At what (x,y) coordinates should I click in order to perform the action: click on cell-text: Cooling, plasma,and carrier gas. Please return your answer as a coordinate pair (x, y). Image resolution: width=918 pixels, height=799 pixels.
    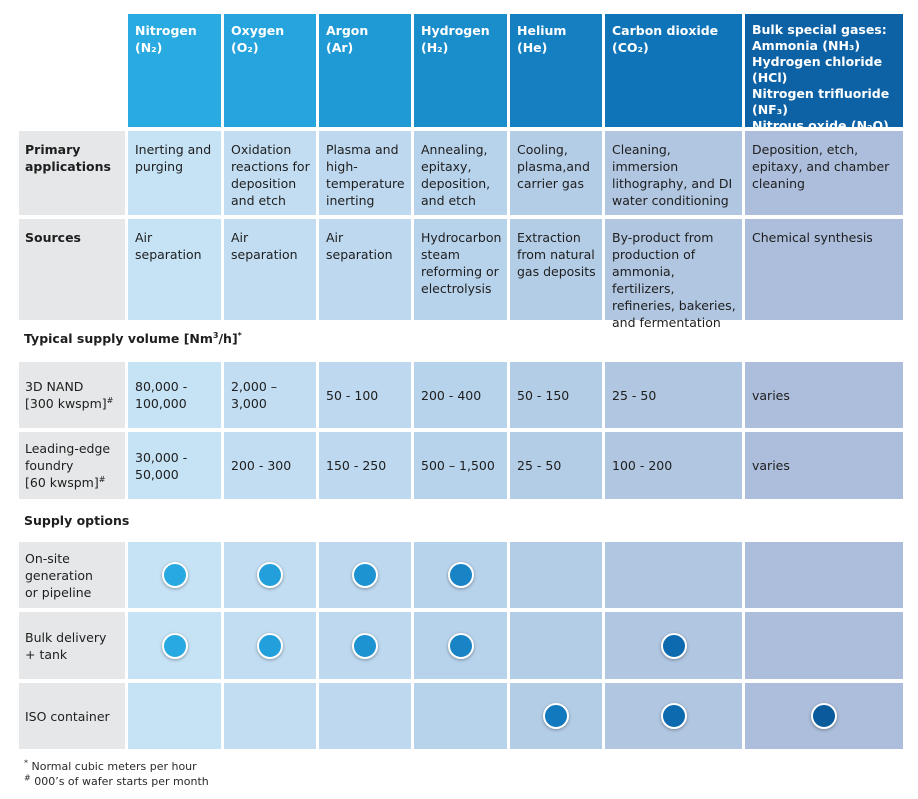
    Looking at the image, I should click on (553, 166).